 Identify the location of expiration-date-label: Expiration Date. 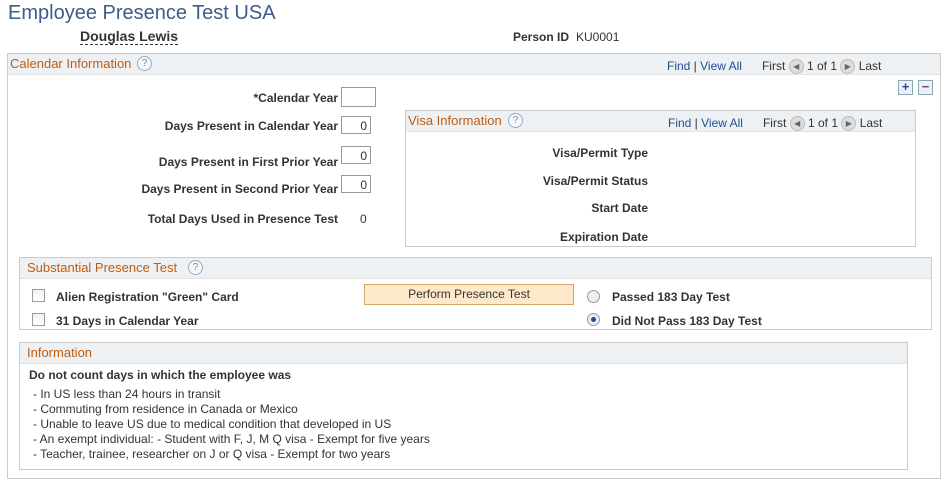
(603, 237).